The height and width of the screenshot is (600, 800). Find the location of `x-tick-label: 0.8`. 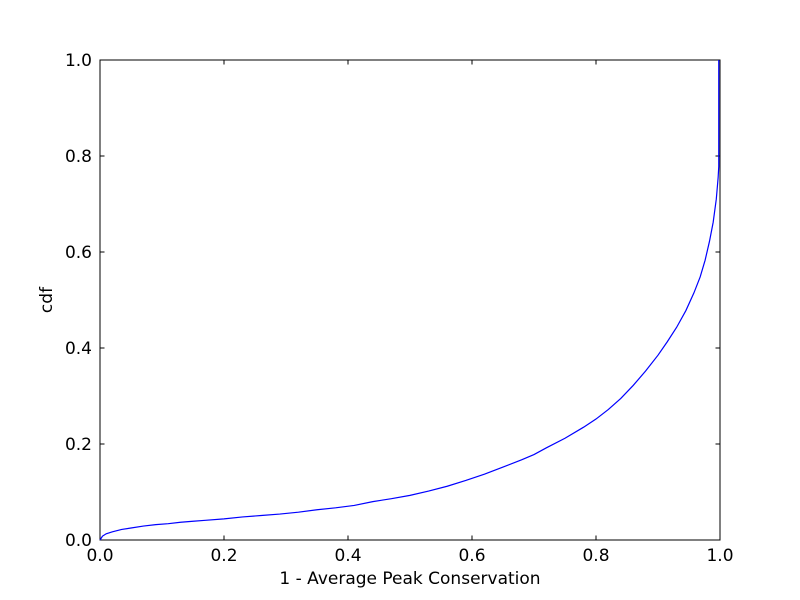

x-tick-label: 0.8 is located at coordinates (595, 556).